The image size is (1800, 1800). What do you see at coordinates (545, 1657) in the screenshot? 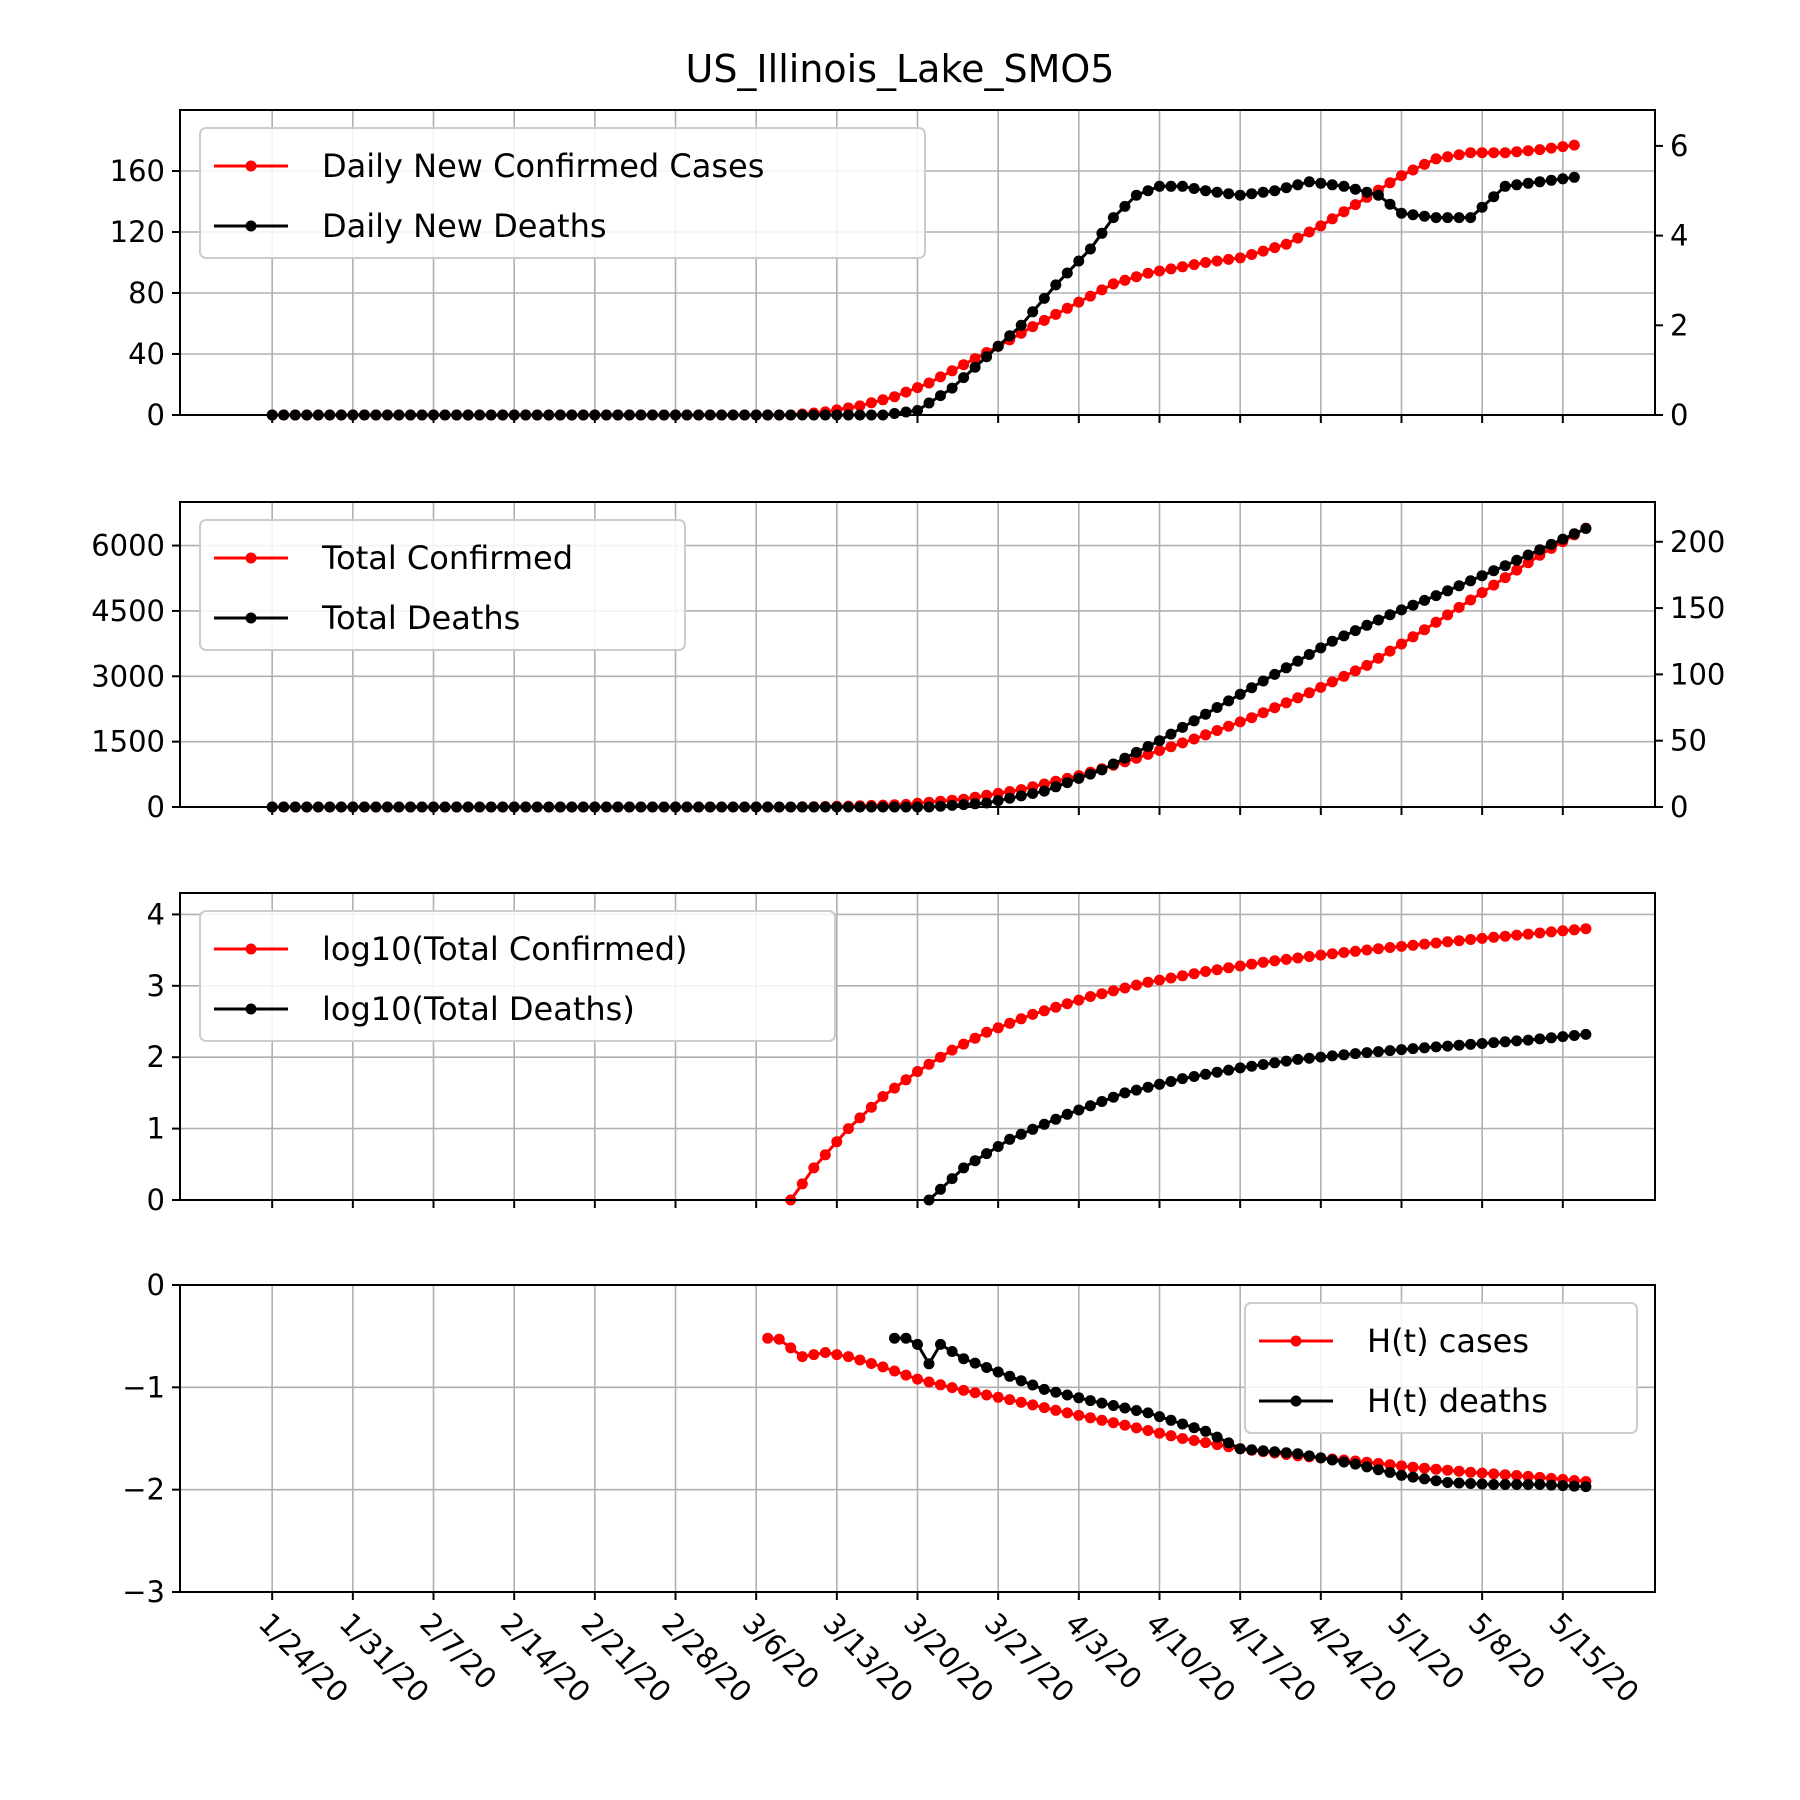
I see `x-tick-label: 2/14/20` at bounding box center [545, 1657].